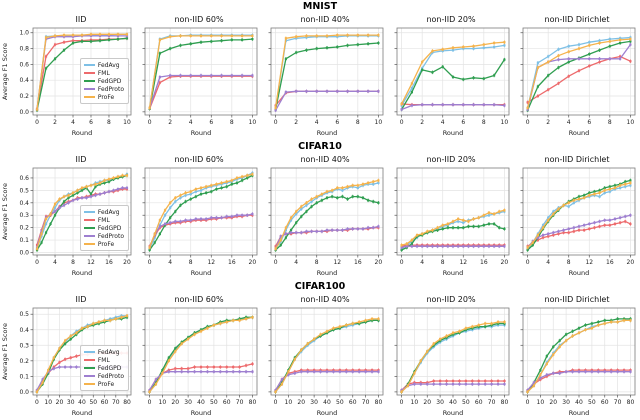 Image resolution: width=640 pixels, height=420 pixels. What do you see at coordinates (127, 402) in the screenshot?
I see `svg-text: 80` at bounding box center [127, 402].